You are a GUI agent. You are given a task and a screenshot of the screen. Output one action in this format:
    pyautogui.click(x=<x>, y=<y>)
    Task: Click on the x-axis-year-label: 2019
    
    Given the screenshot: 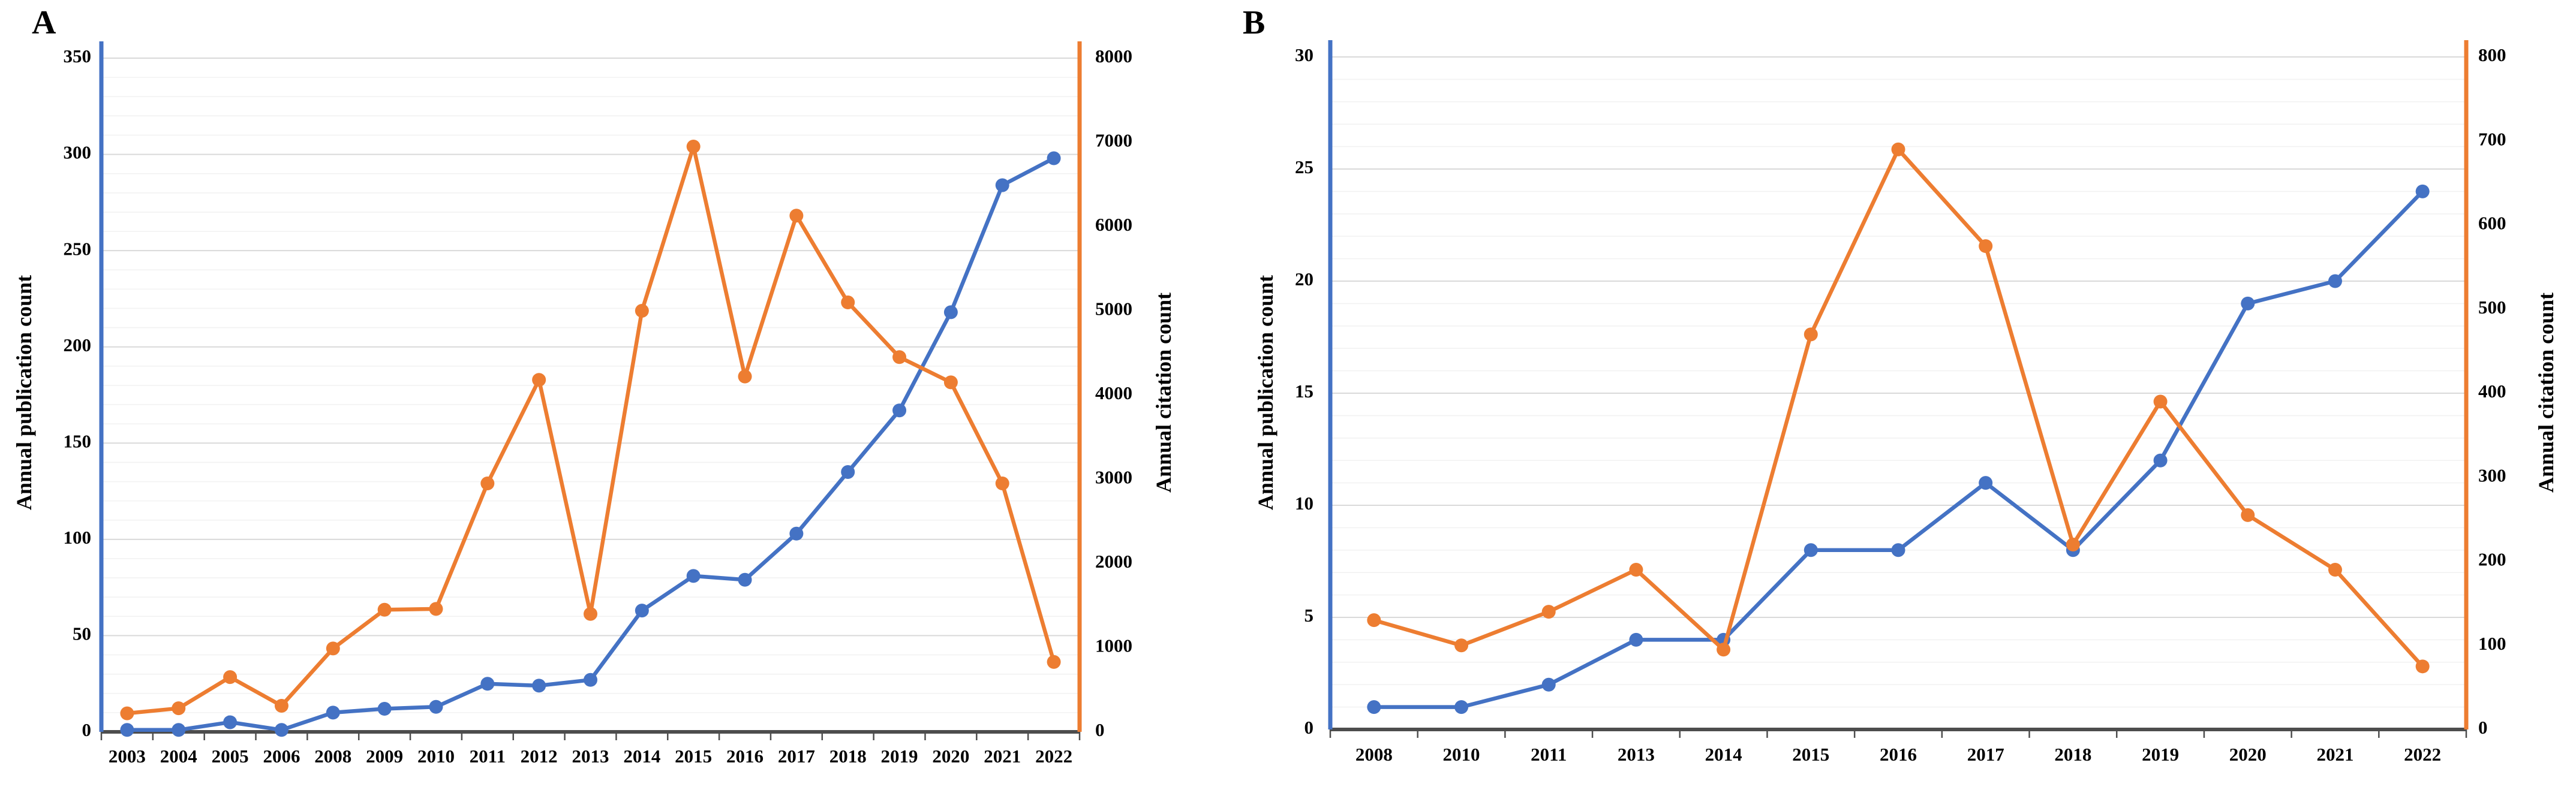 What is the action you would take?
    pyautogui.click(x=900, y=756)
    